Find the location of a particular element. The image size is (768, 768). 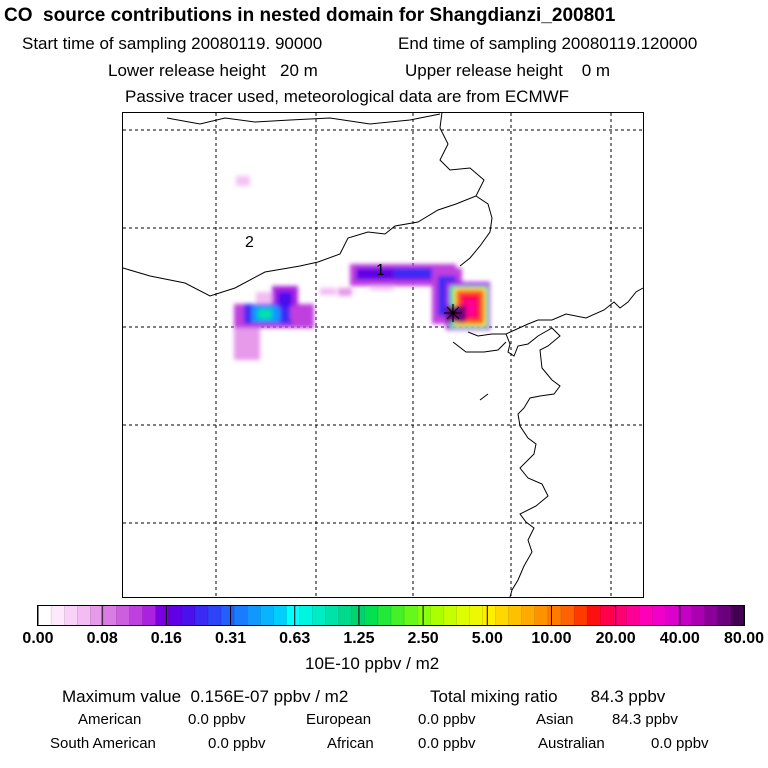

maximum-value: Maximum value 0.156E-07 ppbv / m2 is located at coordinates (205, 696).